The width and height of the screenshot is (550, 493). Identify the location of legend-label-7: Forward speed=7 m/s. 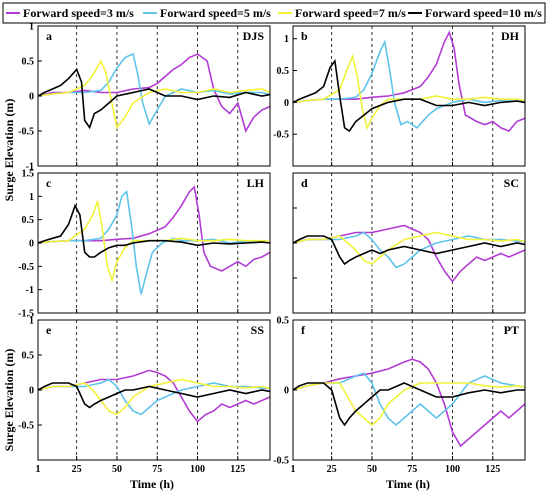
(350, 13).